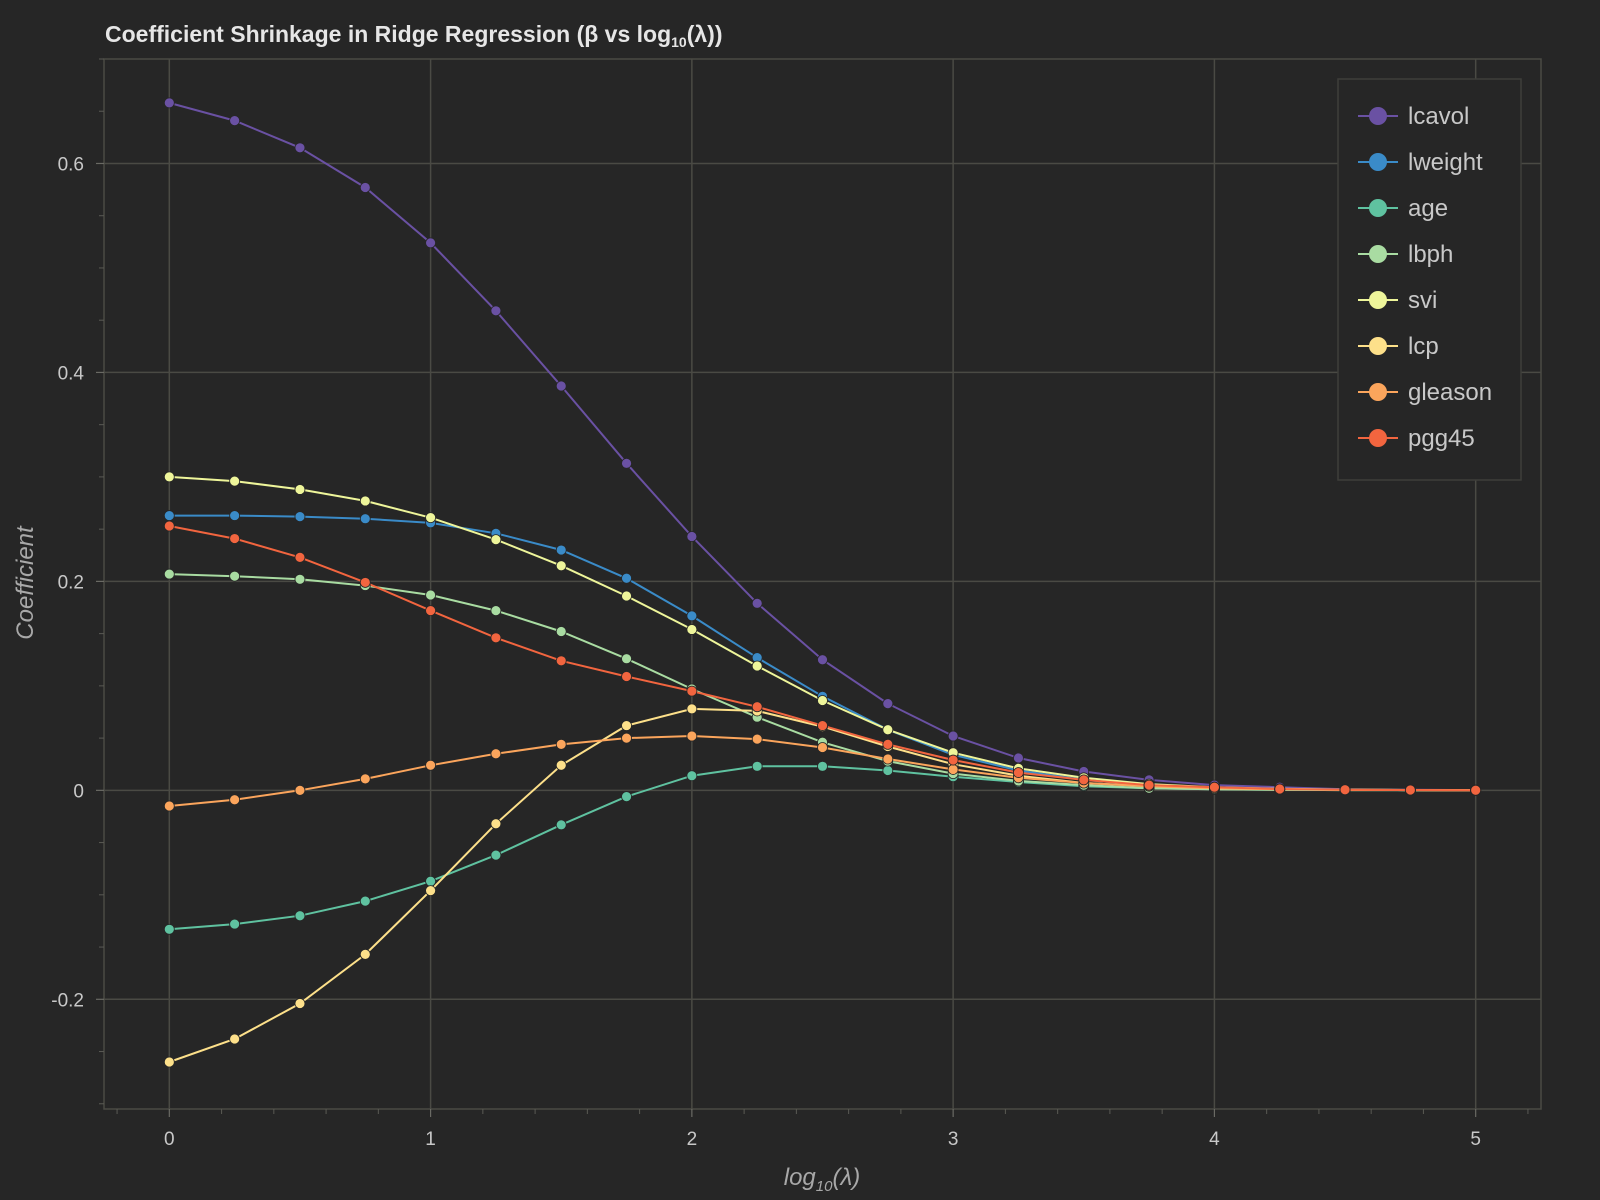  I want to click on legend-label: lbph, so click(1430, 254).